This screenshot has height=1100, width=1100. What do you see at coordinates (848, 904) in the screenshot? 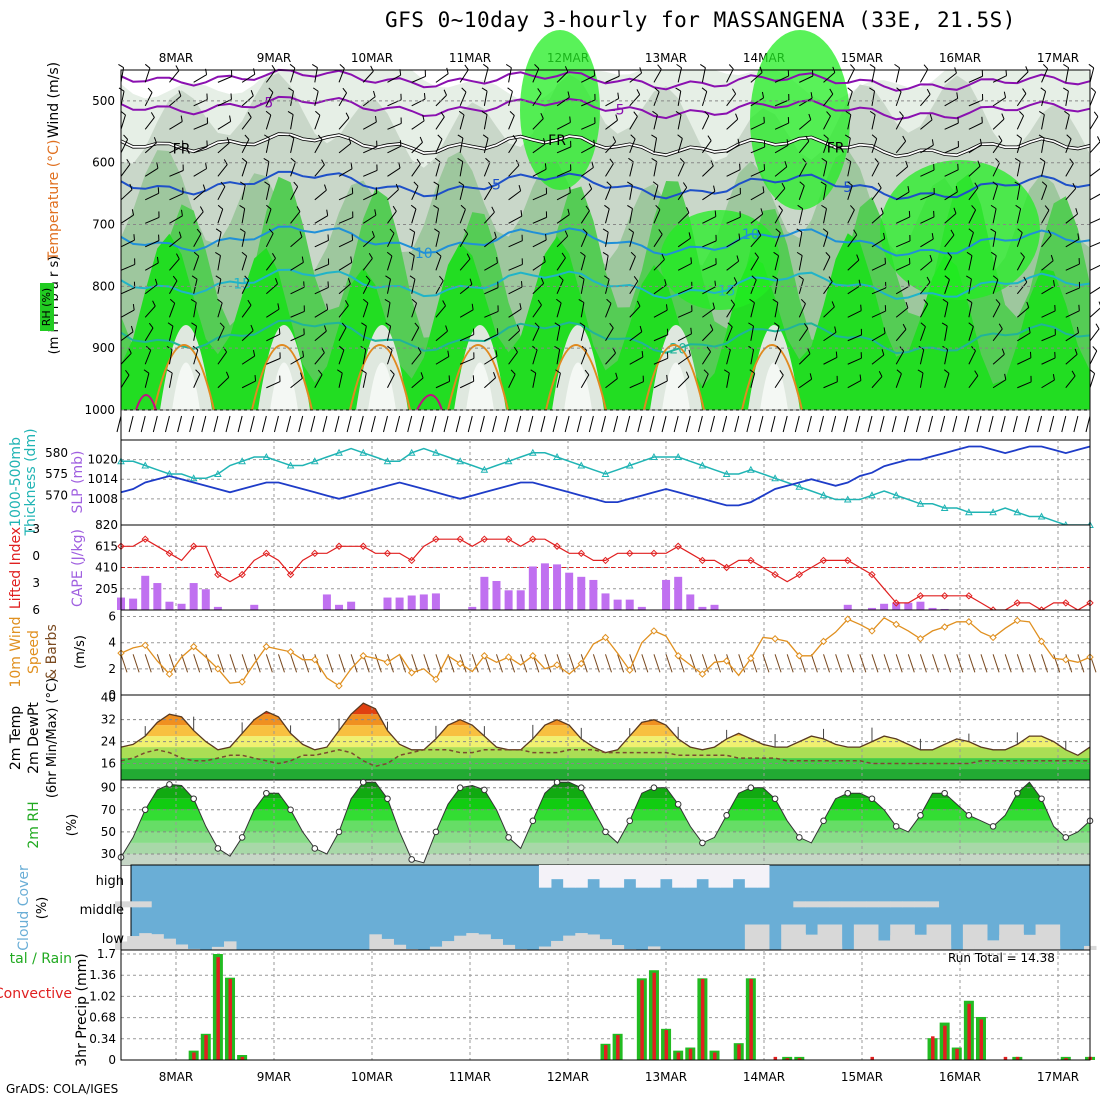
I see `cloud-mid-clear` at bounding box center [848, 904].